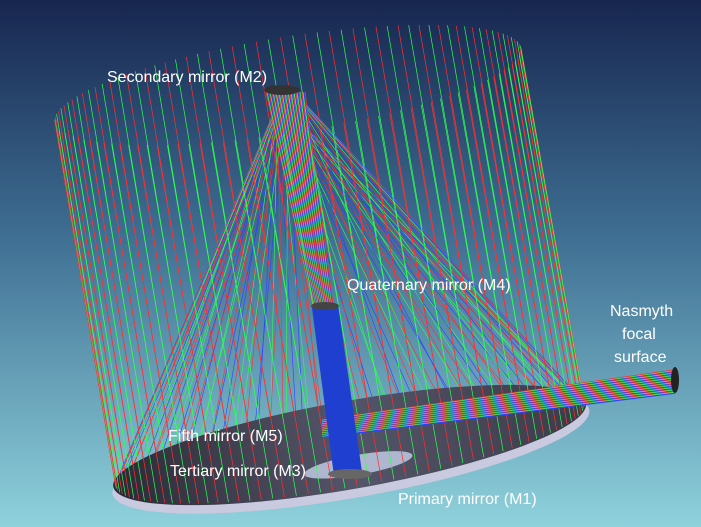 The image size is (701, 527). Describe the element at coordinates (187, 77) in the screenshot. I see `label: Secondary mirror (M2)` at that location.